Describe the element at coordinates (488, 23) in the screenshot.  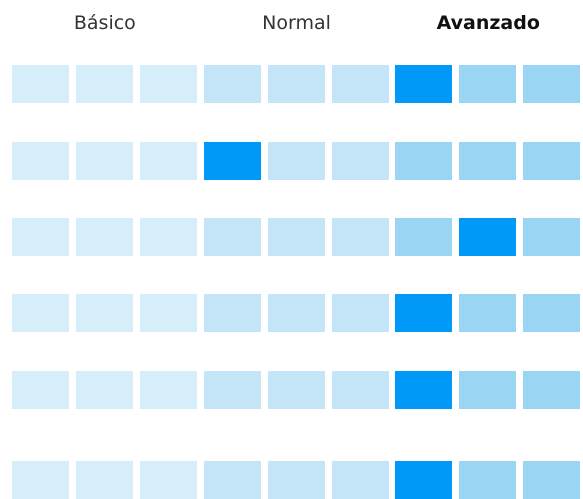
I see `column-header: Avanzado` at that location.